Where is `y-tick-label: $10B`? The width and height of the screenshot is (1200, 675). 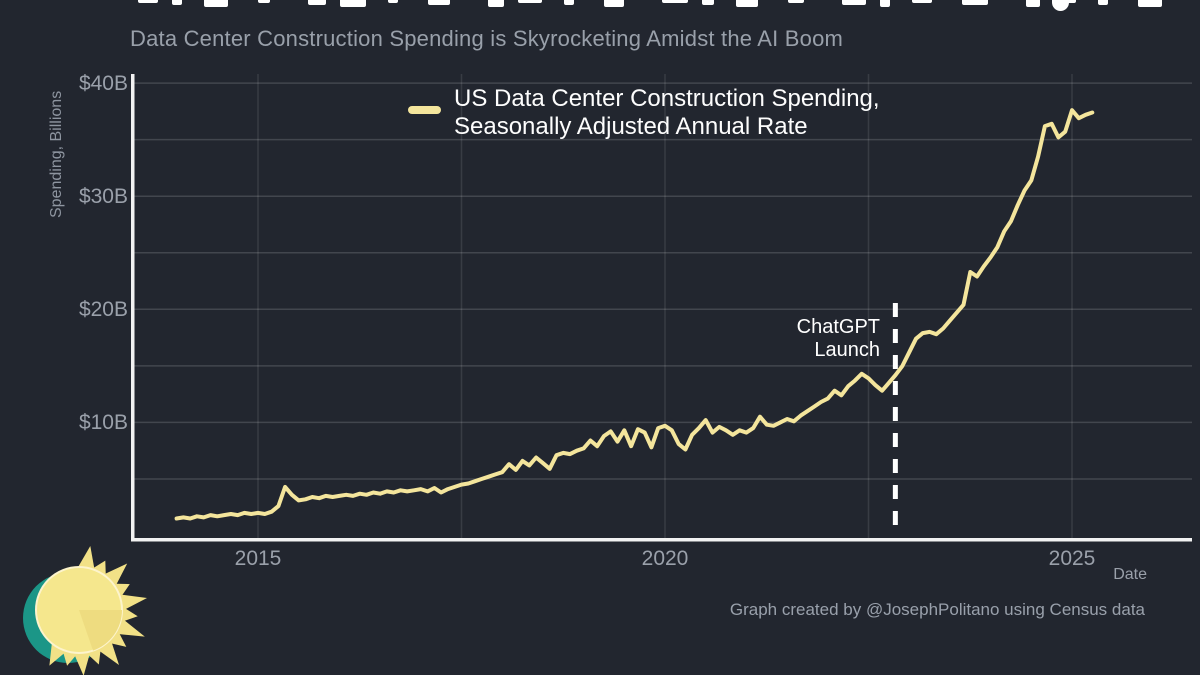 y-tick-label: $10B is located at coordinates (103, 423).